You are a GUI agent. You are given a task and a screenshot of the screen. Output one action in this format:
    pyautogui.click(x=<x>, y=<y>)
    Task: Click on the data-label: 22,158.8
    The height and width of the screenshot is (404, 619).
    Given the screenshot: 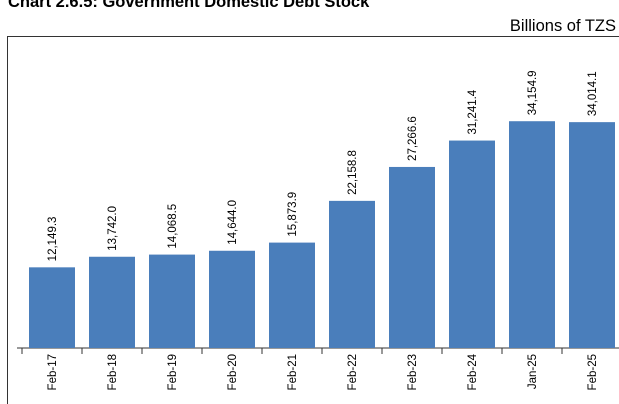 What is the action you would take?
    pyautogui.click(x=353, y=172)
    